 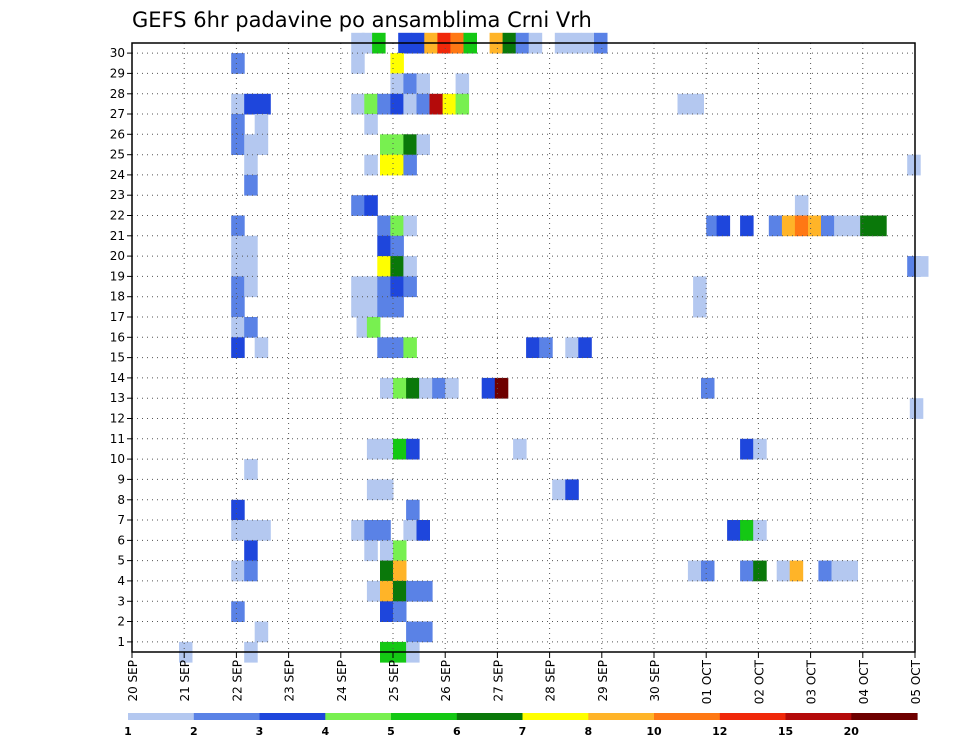 I want to click on y-tick-label: 28, so click(x=117, y=94).